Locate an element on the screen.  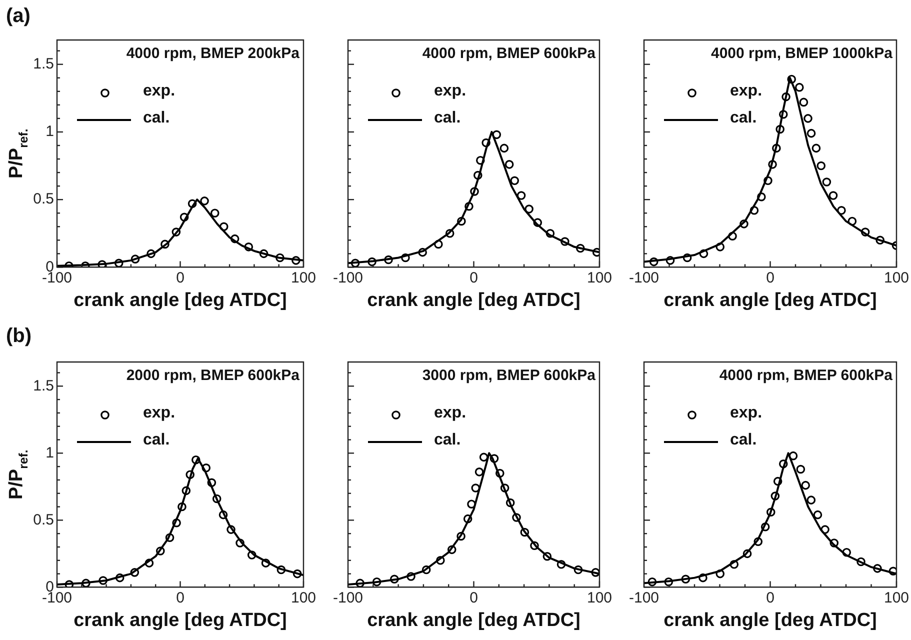
text: (a) is located at coordinates (18, 16).